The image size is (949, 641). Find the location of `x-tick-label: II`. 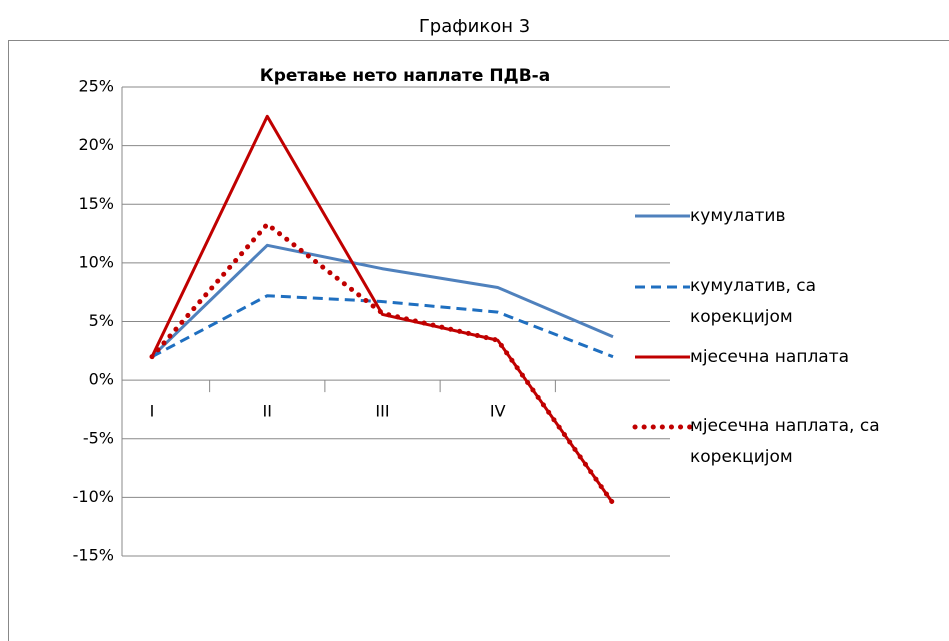

x-tick-label: II is located at coordinates (267, 411).